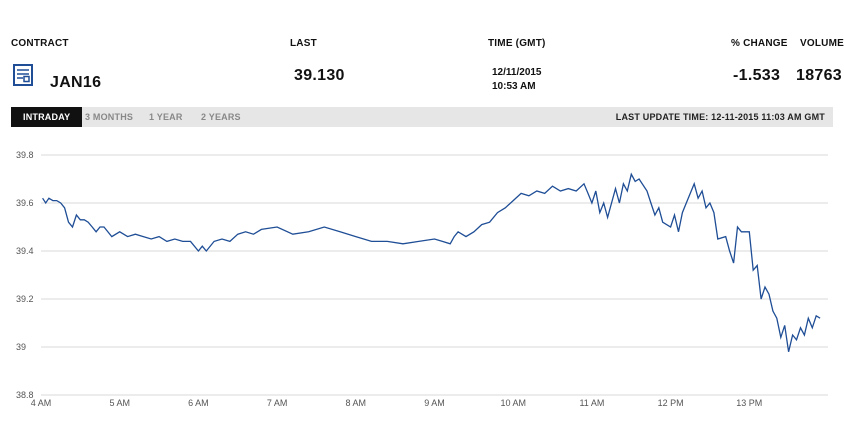  I want to click on last-header: LAST, so click(303, 43).